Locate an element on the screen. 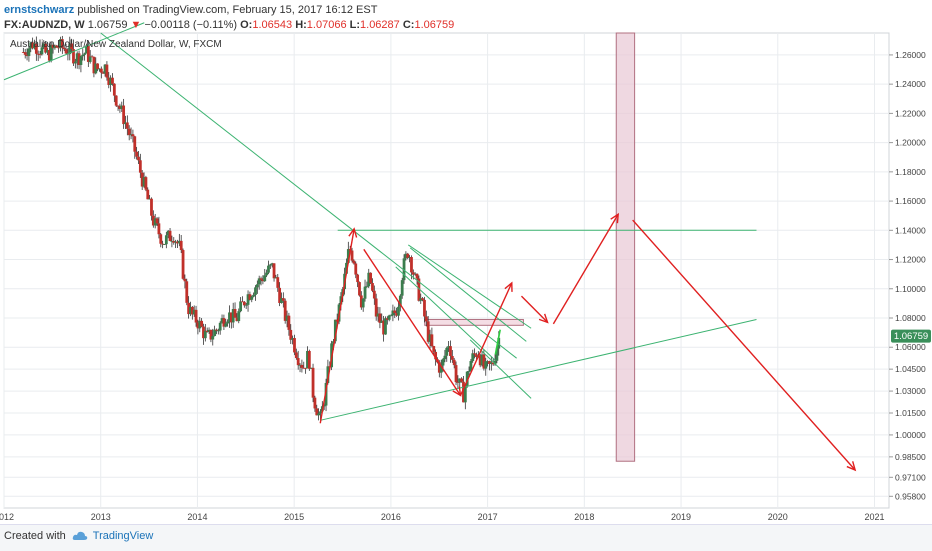 The width and height of the screenshot is (932, 551). footer-bar is located at coordinates (466, 537).